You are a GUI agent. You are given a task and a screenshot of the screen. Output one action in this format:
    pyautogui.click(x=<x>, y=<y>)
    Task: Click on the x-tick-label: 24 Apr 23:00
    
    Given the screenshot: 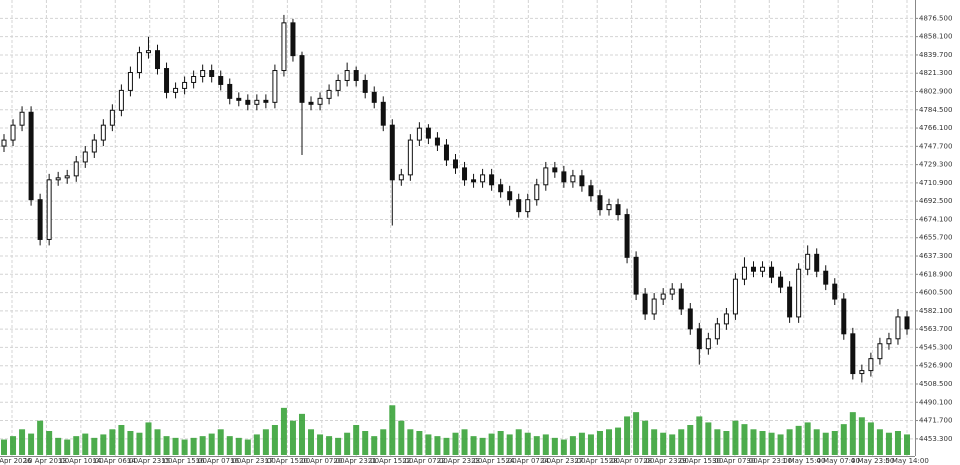 What is the action you would take?
    pyautogui.click(x=563, y=461)
    